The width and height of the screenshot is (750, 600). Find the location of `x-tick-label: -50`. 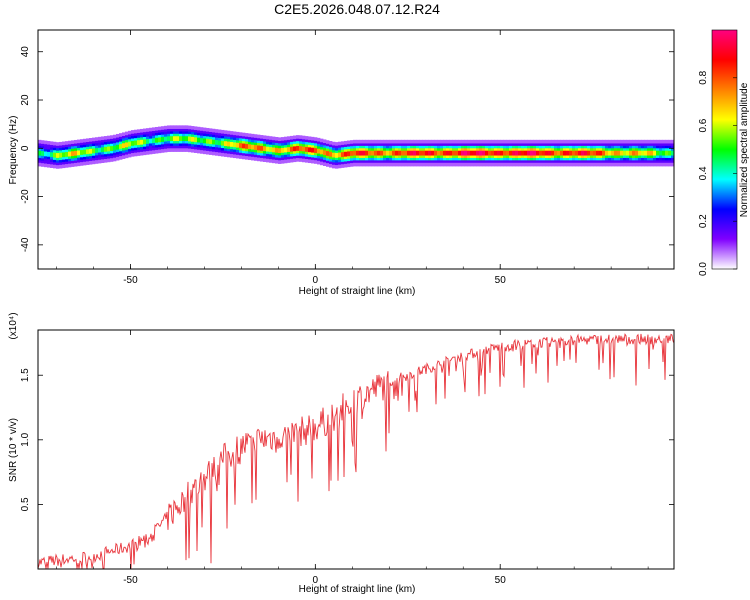

x-tick-label: -50 is located at coordinates (130, 580).